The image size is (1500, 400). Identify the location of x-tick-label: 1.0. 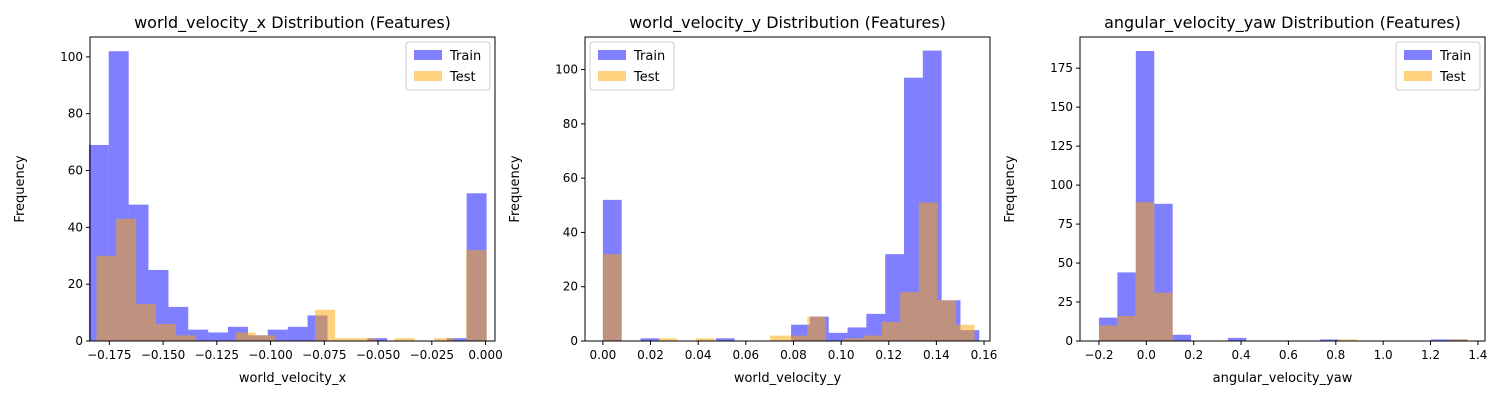
(1383, 355).